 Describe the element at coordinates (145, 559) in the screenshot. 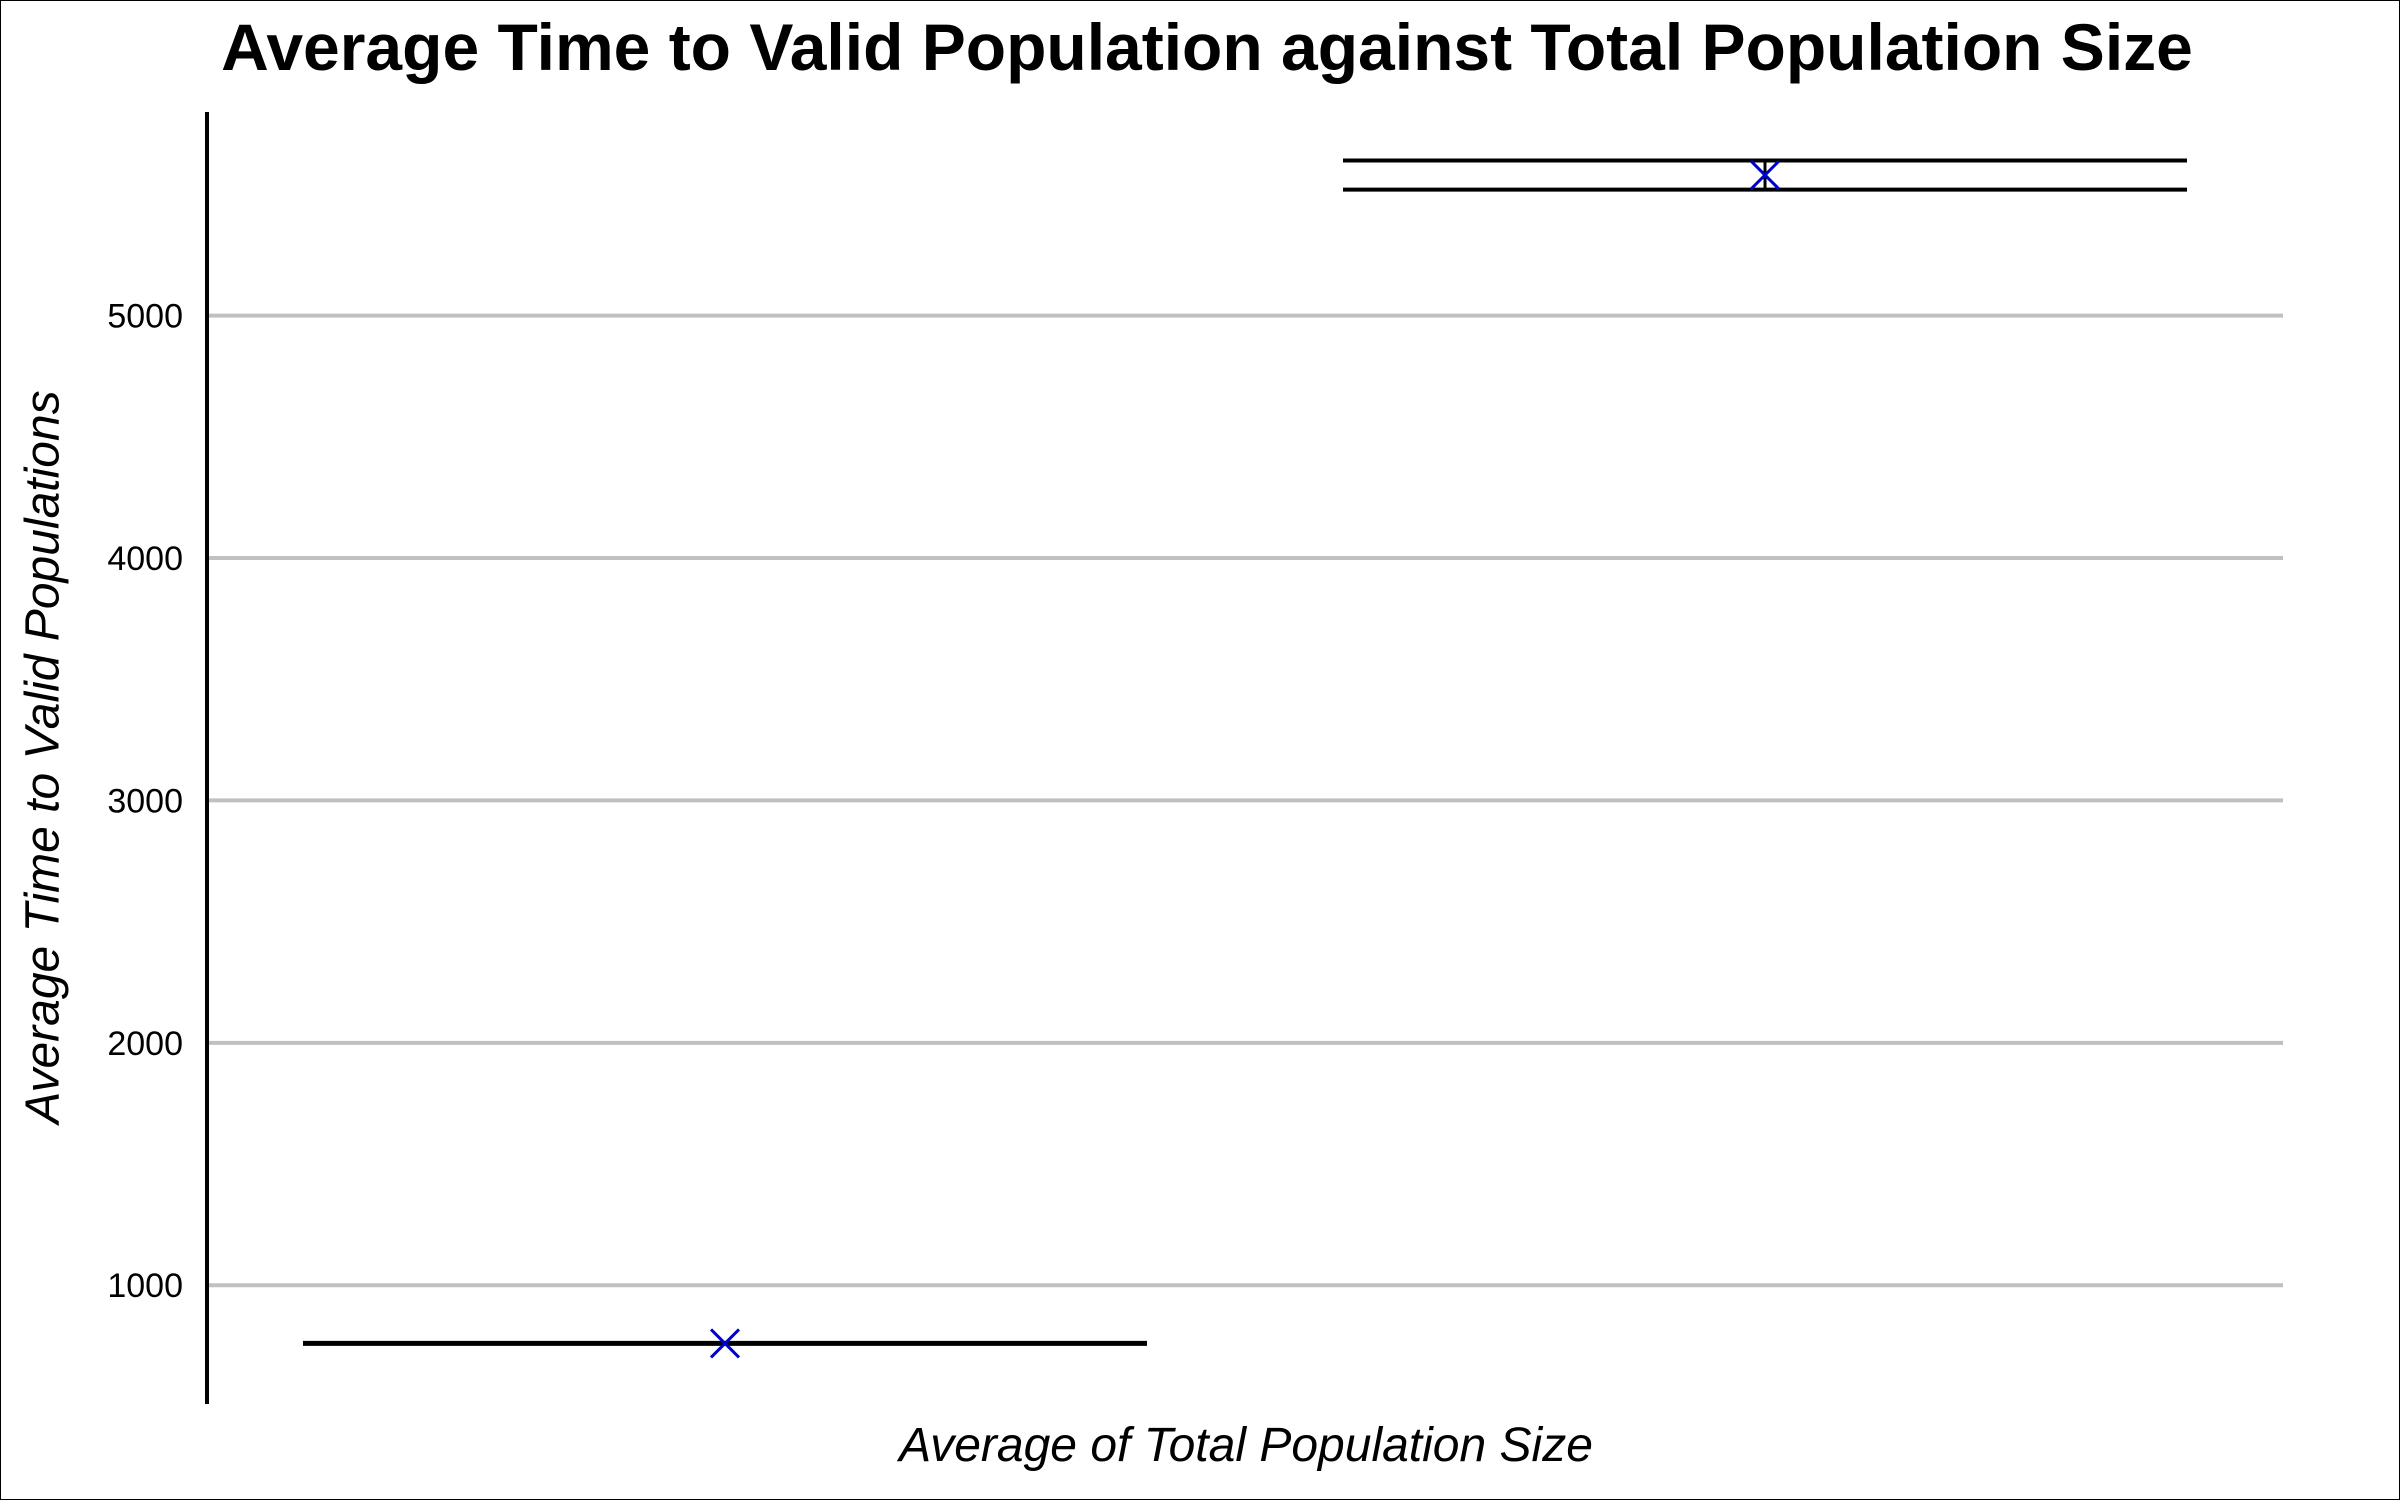

I see `y-tick-label: 4000` at that location.